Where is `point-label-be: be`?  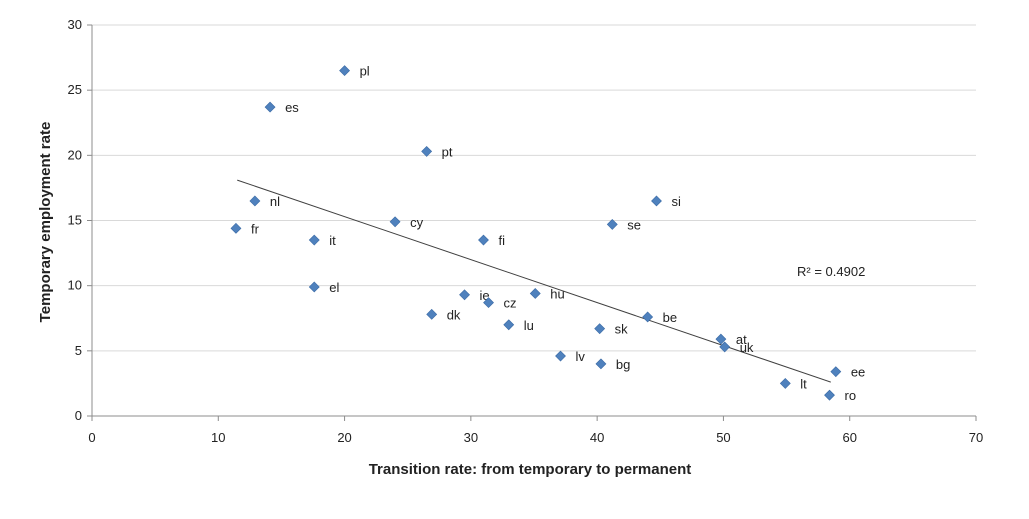
point-label-be: be is located at coordinates (670, 317).